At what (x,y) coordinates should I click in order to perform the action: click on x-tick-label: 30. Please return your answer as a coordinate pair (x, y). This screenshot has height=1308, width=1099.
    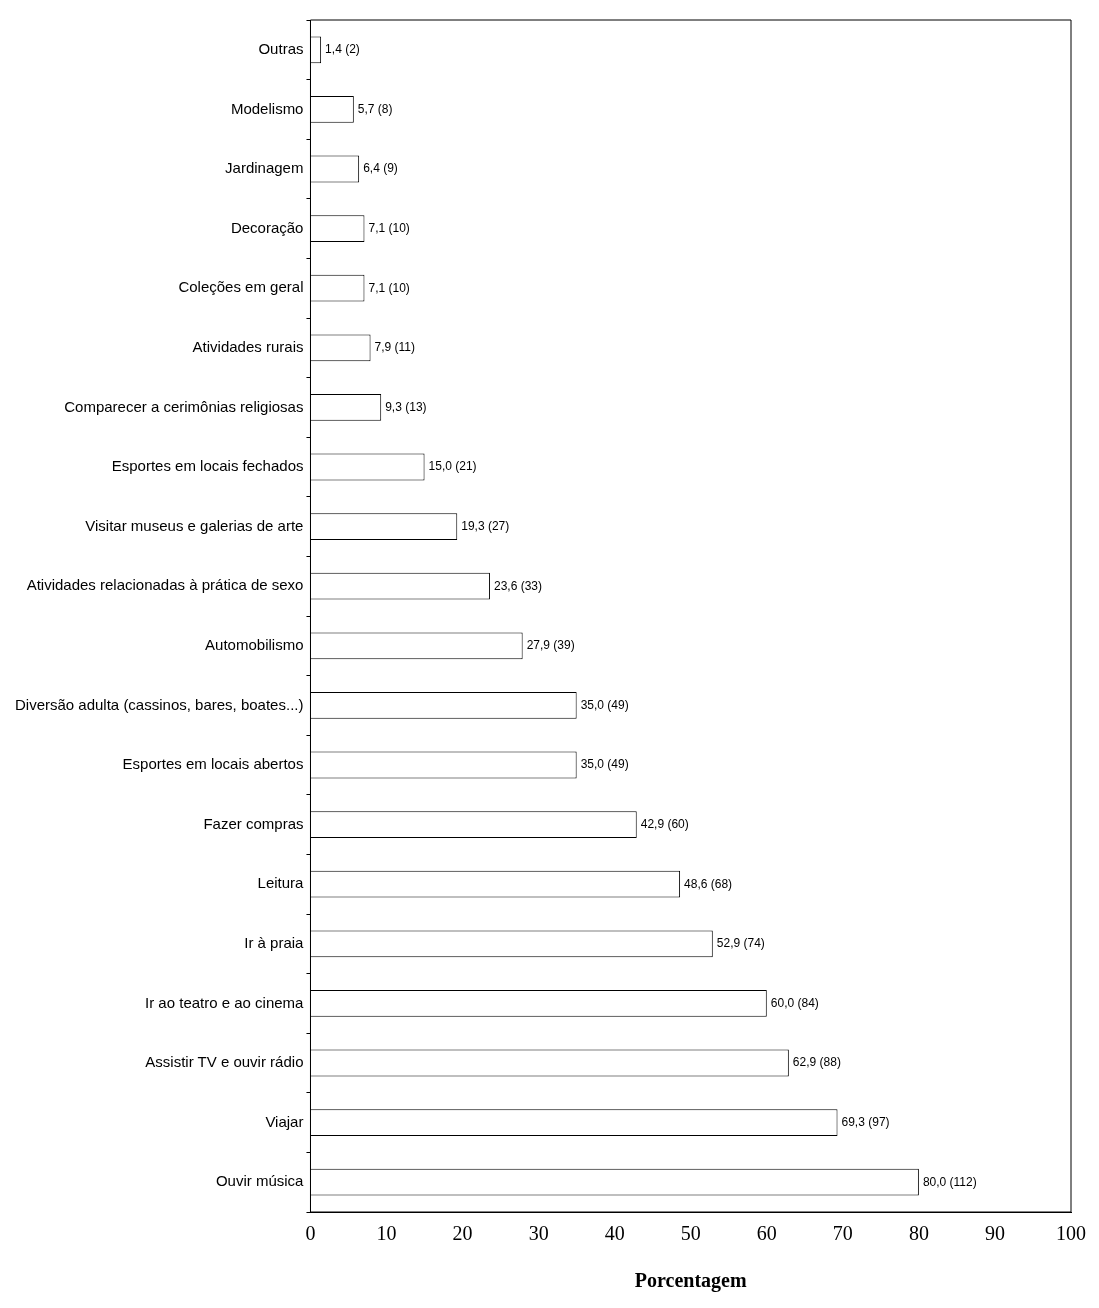
    Looking at the image, I should click on (538, 1233).